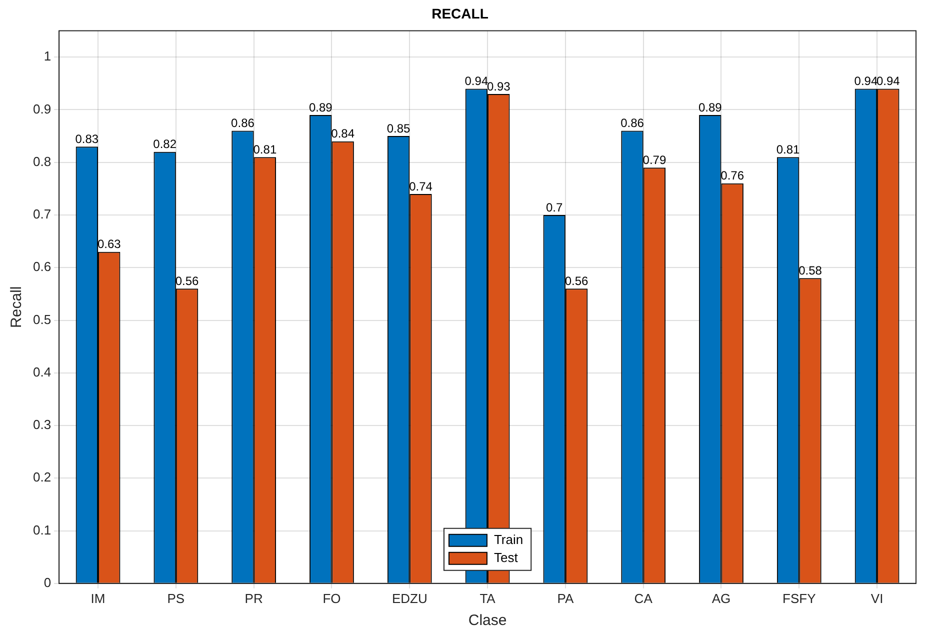  I want to click on x-tick-label: PA, so click(565, 598).